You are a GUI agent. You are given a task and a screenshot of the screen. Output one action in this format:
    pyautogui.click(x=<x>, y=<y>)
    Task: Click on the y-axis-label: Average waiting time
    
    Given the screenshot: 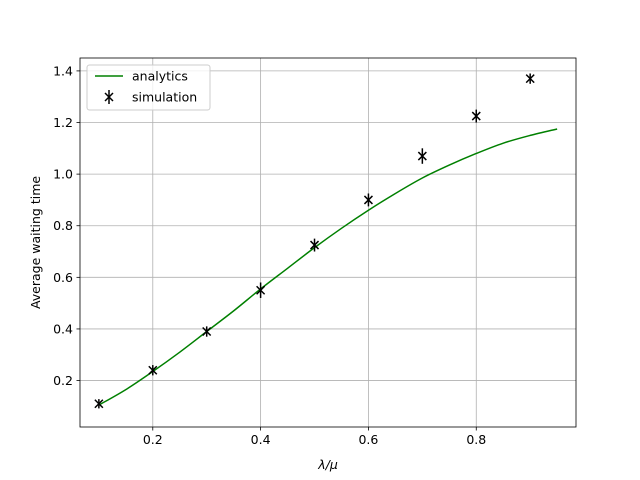 What is the action you would take?
    pyautogui.click(x=35, y=242)
    